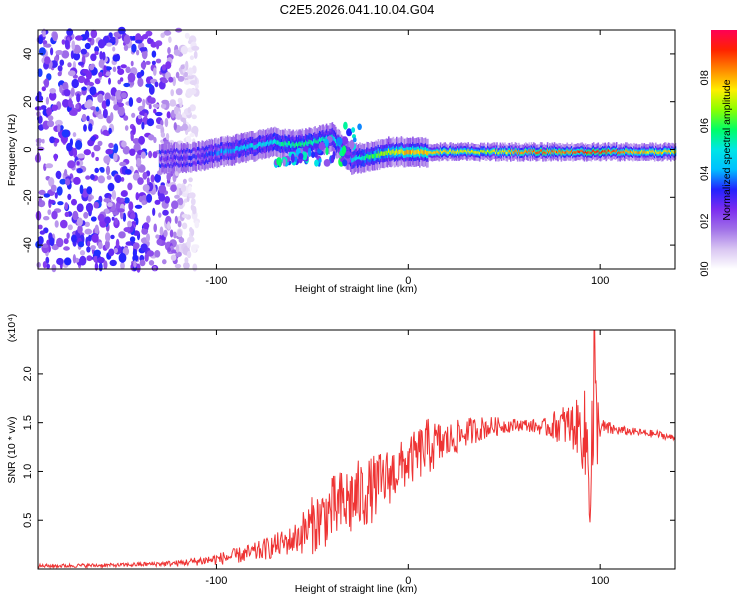 The height and width of the screenshot is (600, 750). Describe the element at coordinates (357, 9) in the screenshot. I see `figure-title: C2E5.2026.041.10.04.G04` at that location.